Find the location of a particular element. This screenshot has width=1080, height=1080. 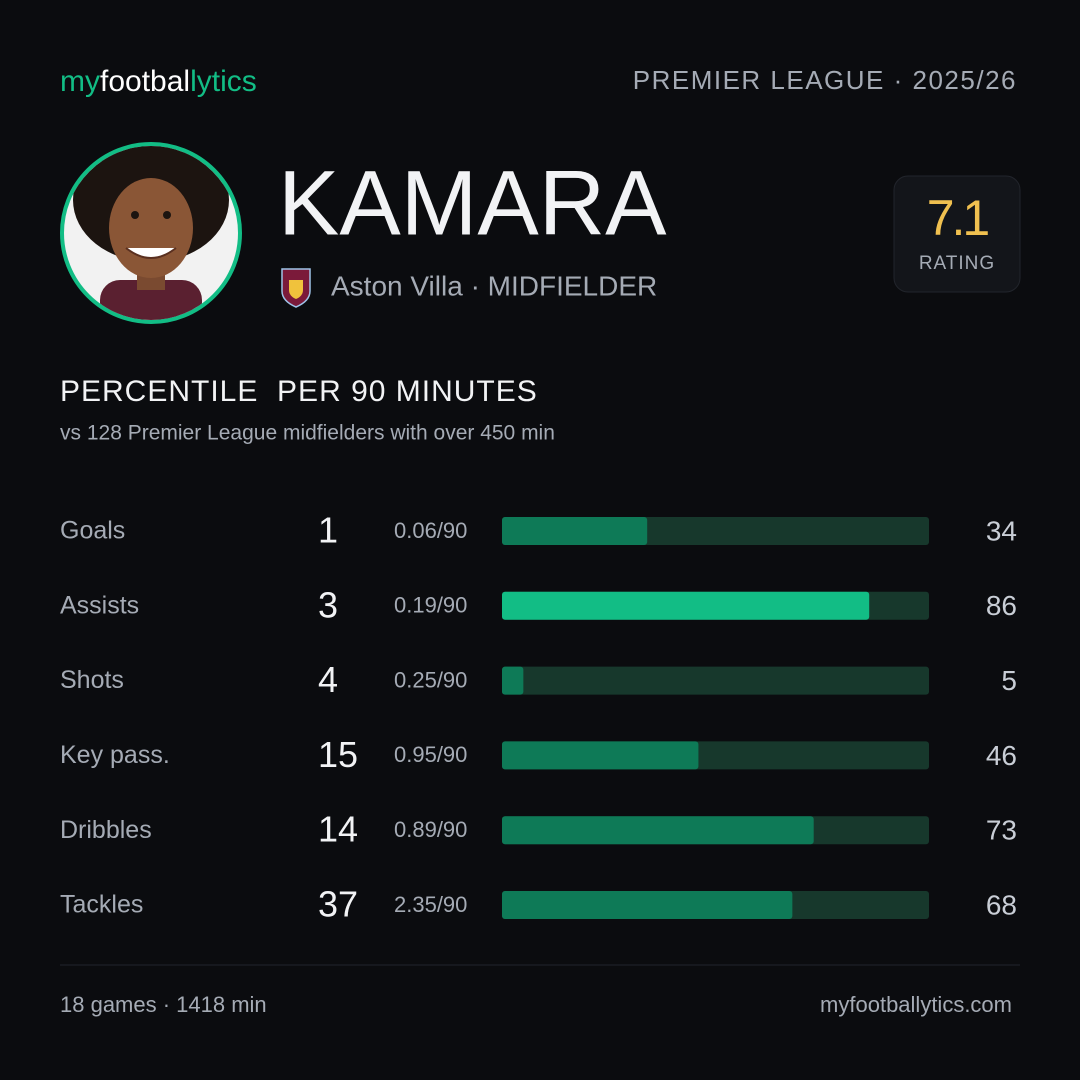

percentile: 5 is located at coordinates (1009, 680).